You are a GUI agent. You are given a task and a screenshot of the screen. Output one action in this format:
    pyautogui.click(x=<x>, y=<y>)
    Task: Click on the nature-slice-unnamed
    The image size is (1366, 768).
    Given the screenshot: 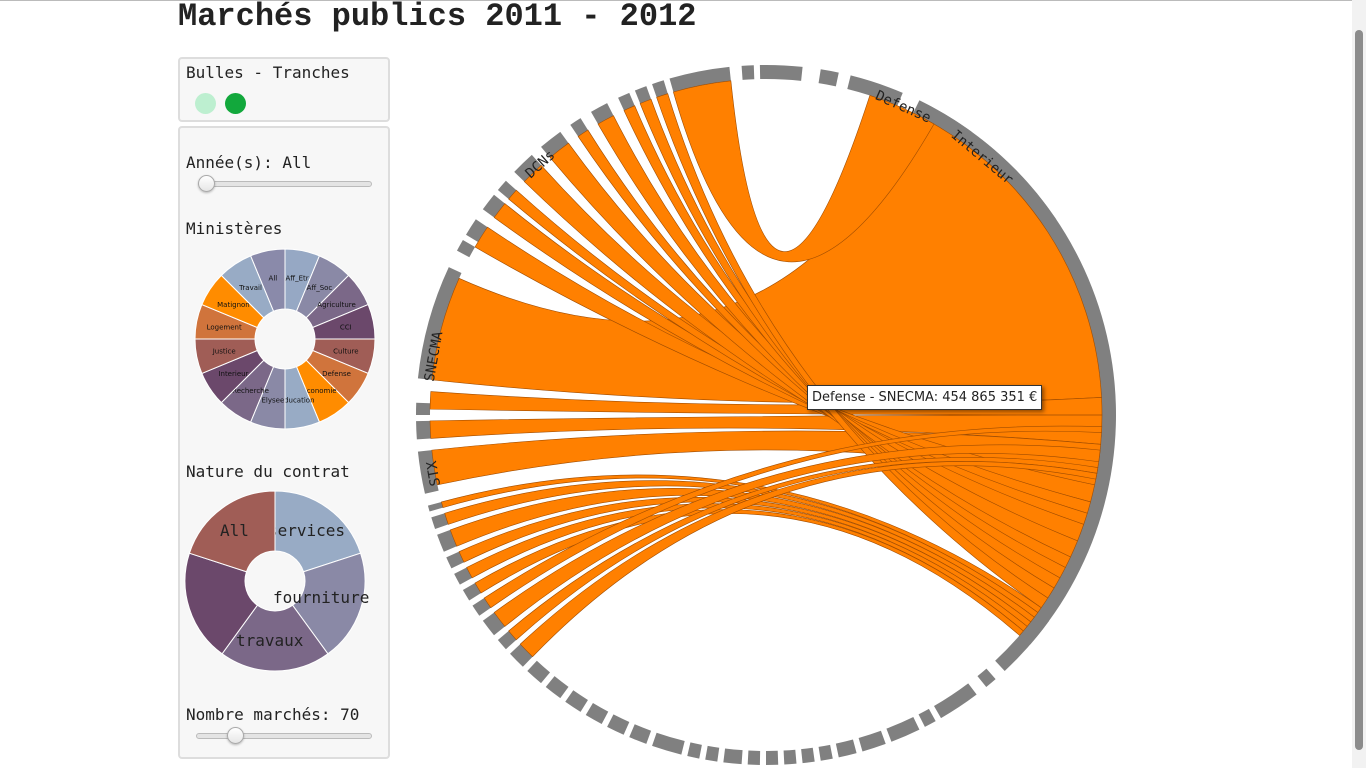 What is the action you would take?
    pyautogui.click(x=221, y=603)
    